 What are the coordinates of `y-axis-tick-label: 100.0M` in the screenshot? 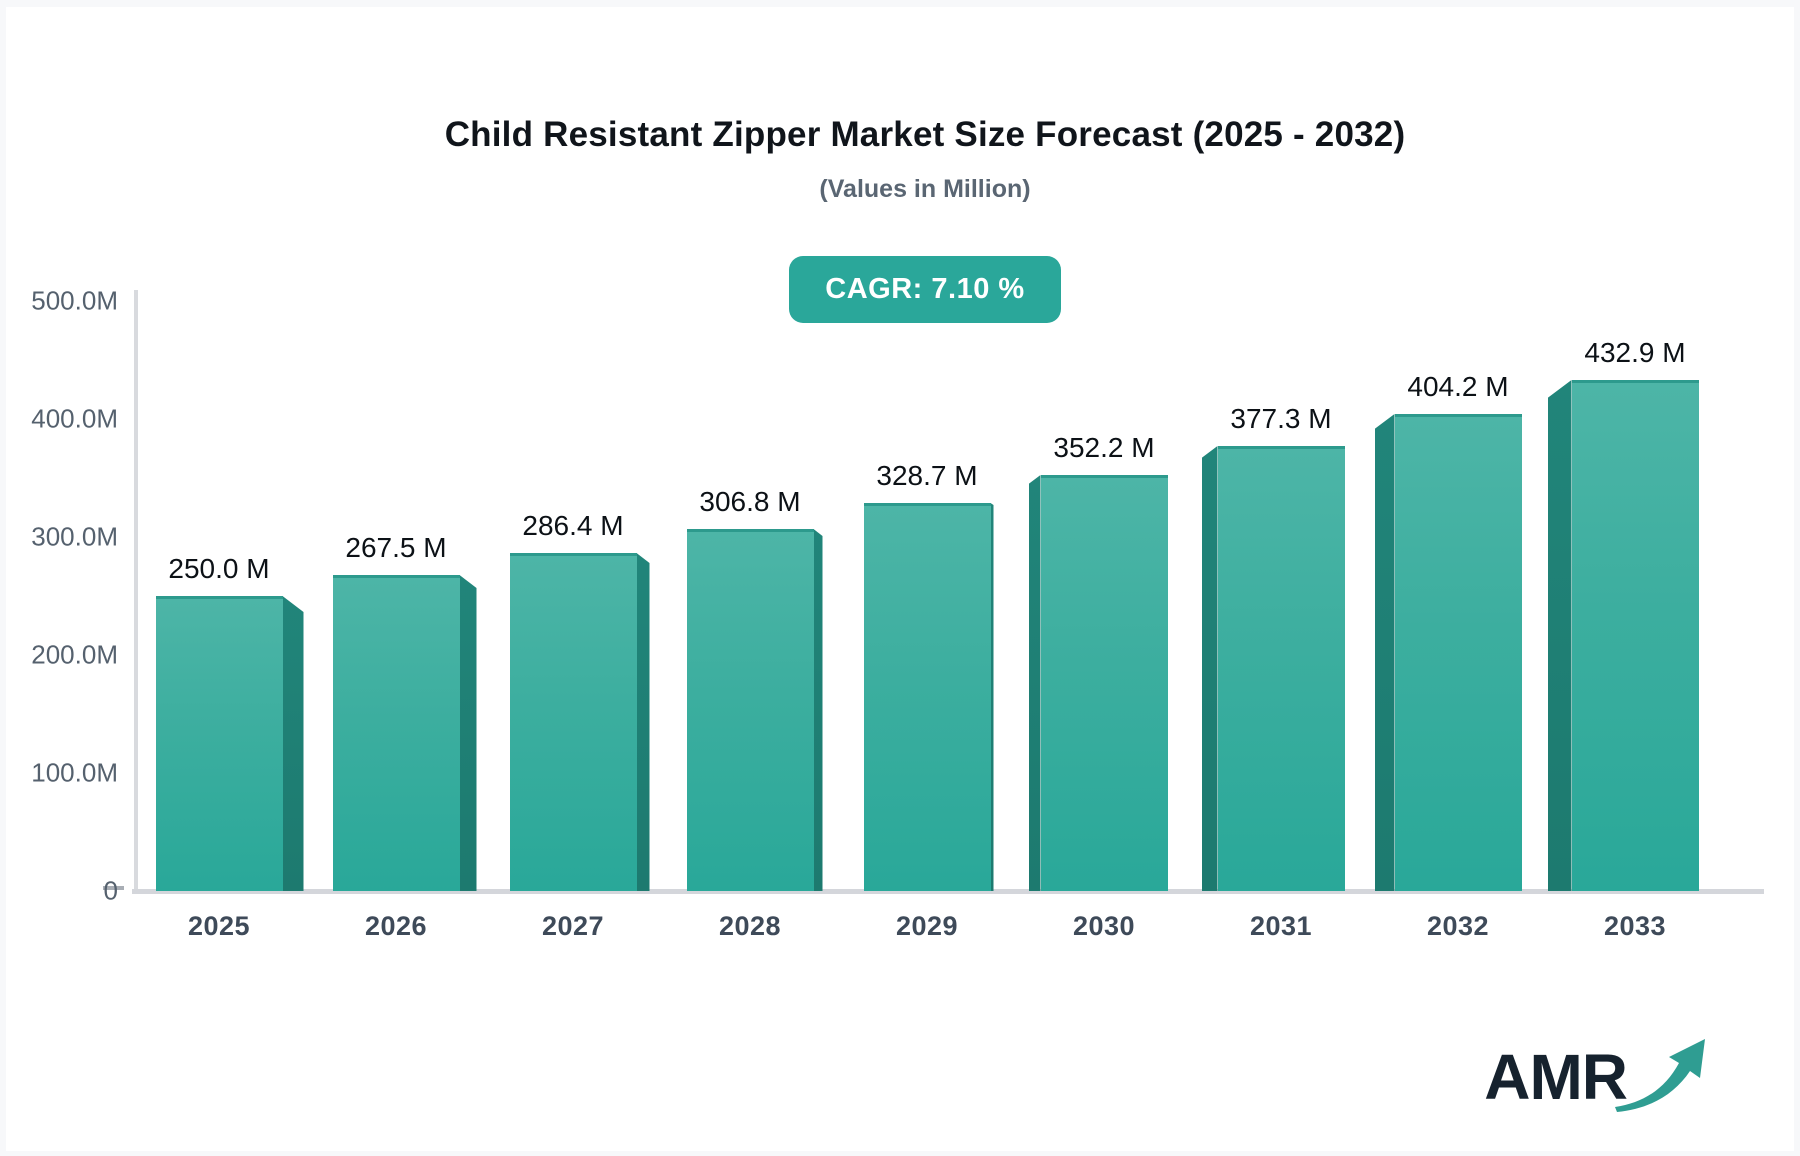 It's located at (74, 772).